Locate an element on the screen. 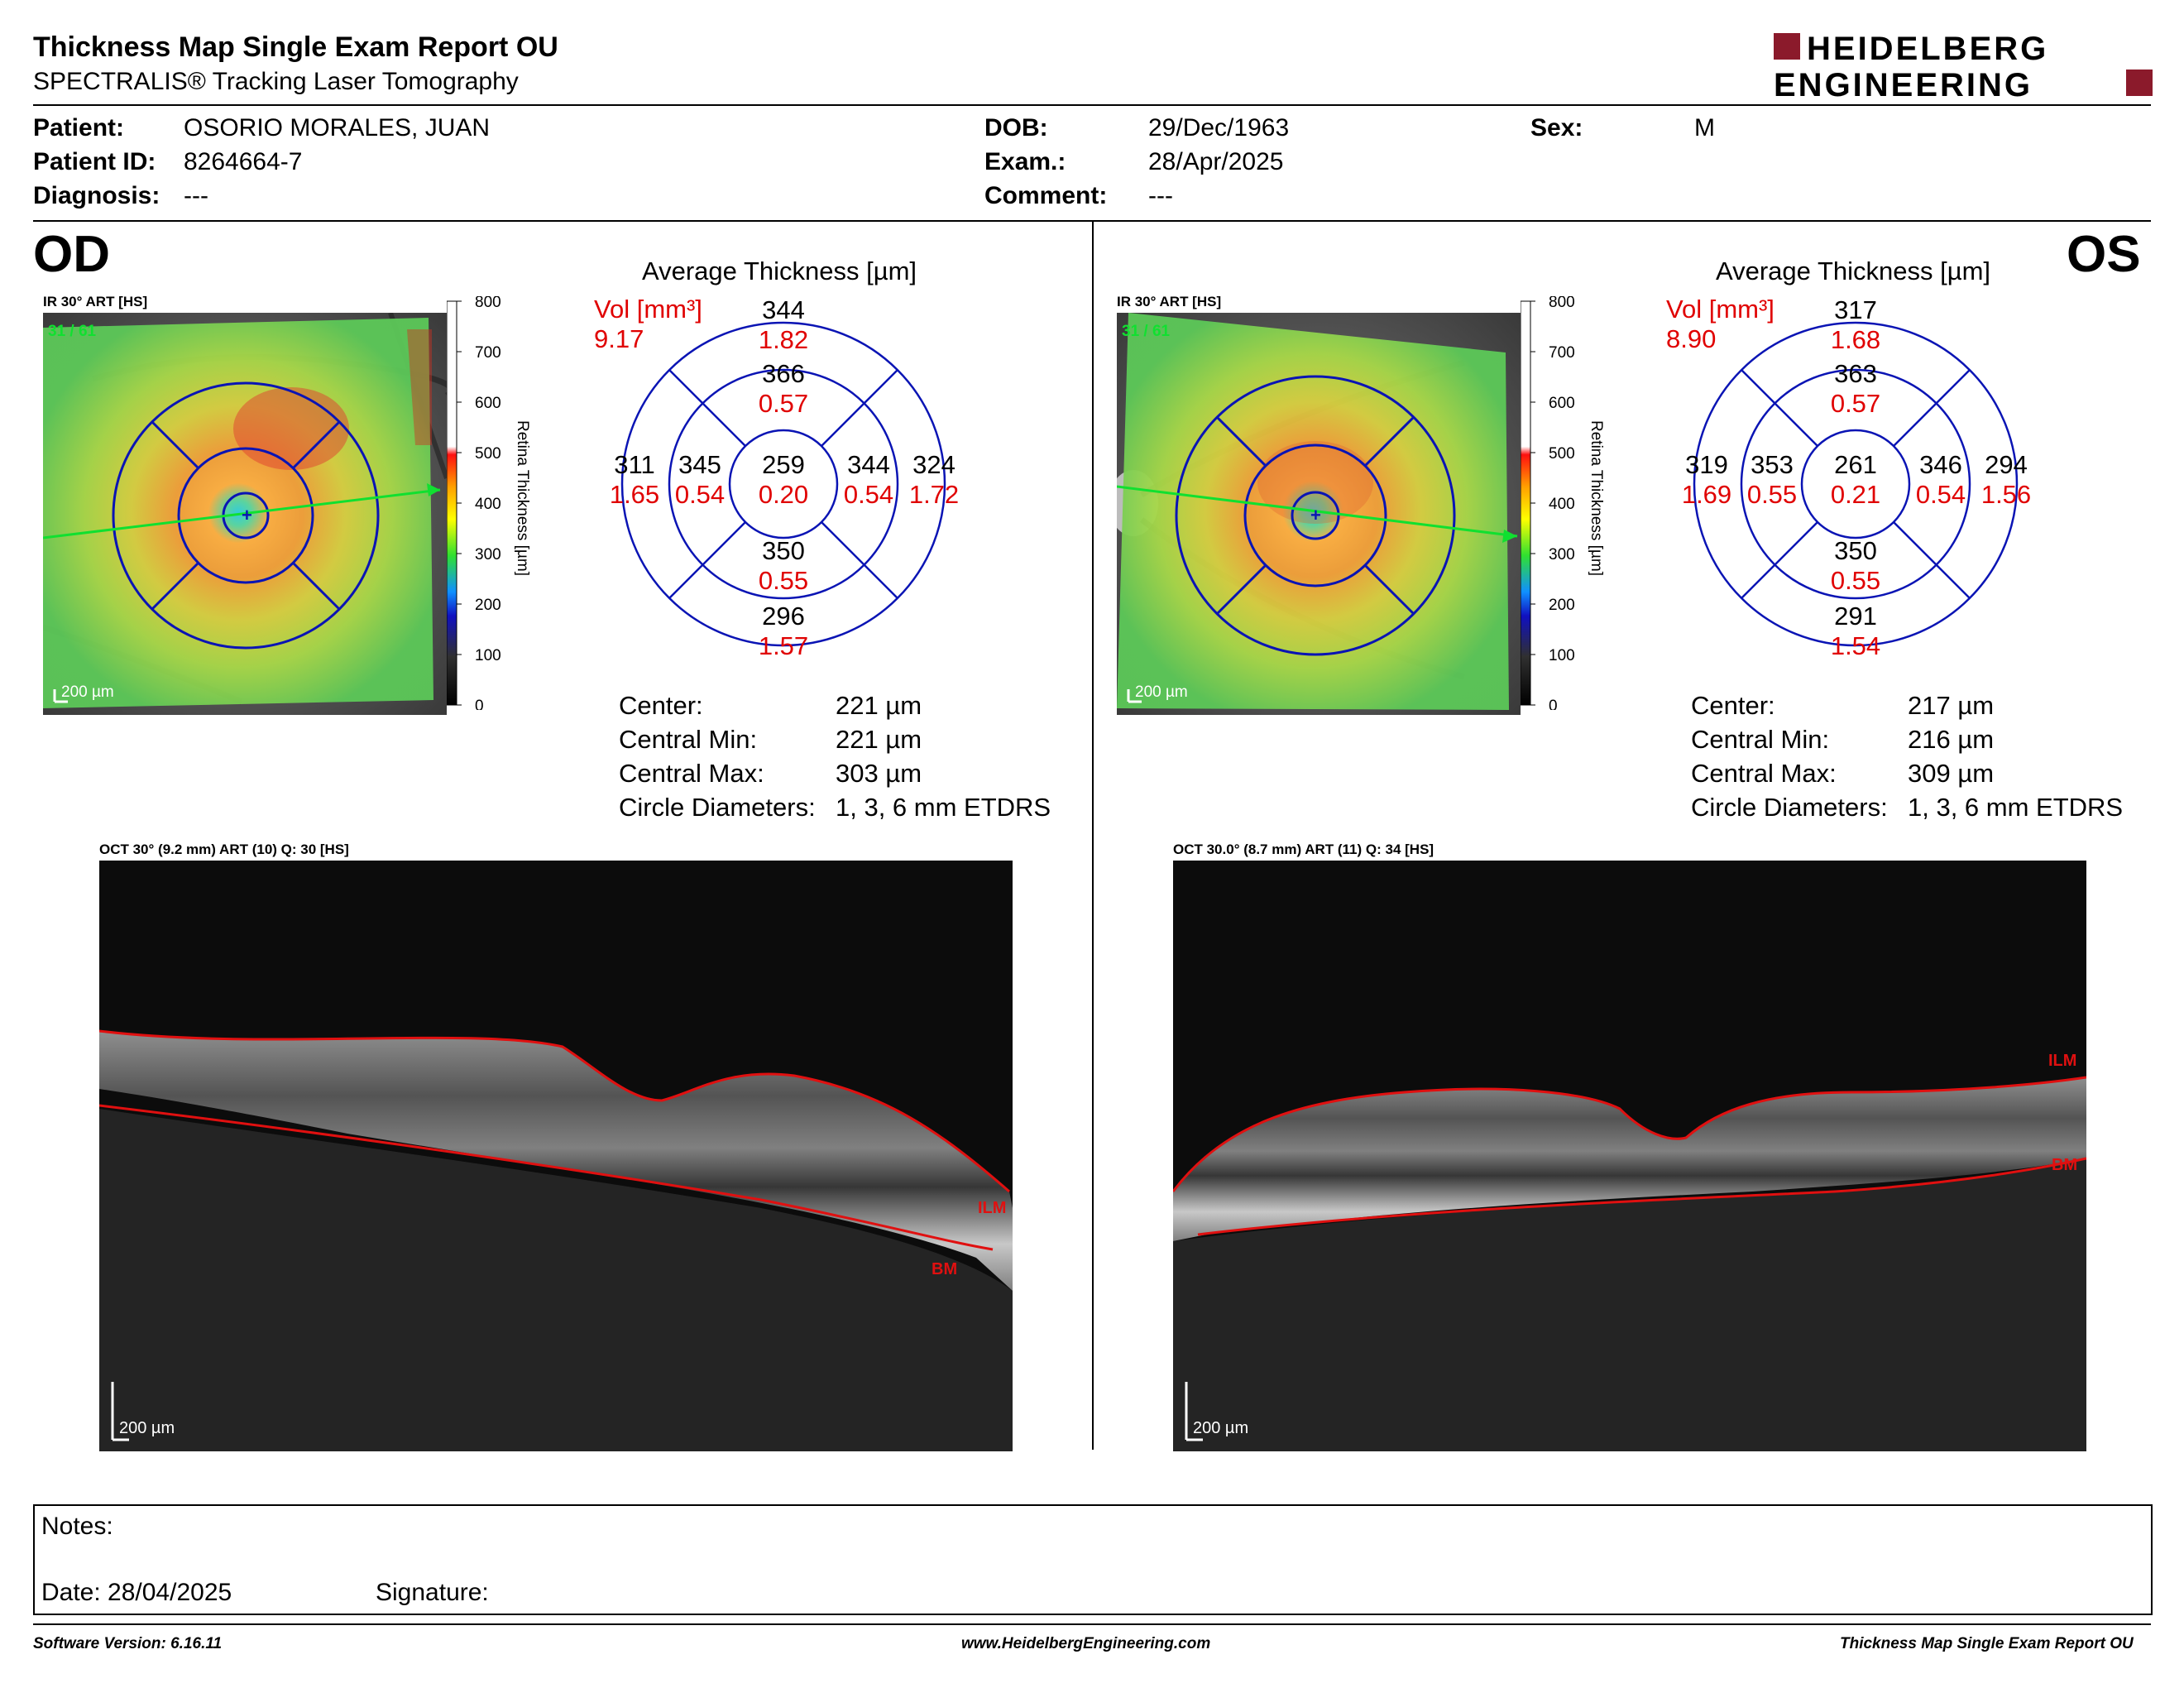 Image resolution: width=2184 pixels, height=1688 pixels. os-oct-scan: ILM BM 200 µm is located at coordinates (1629, 1156).